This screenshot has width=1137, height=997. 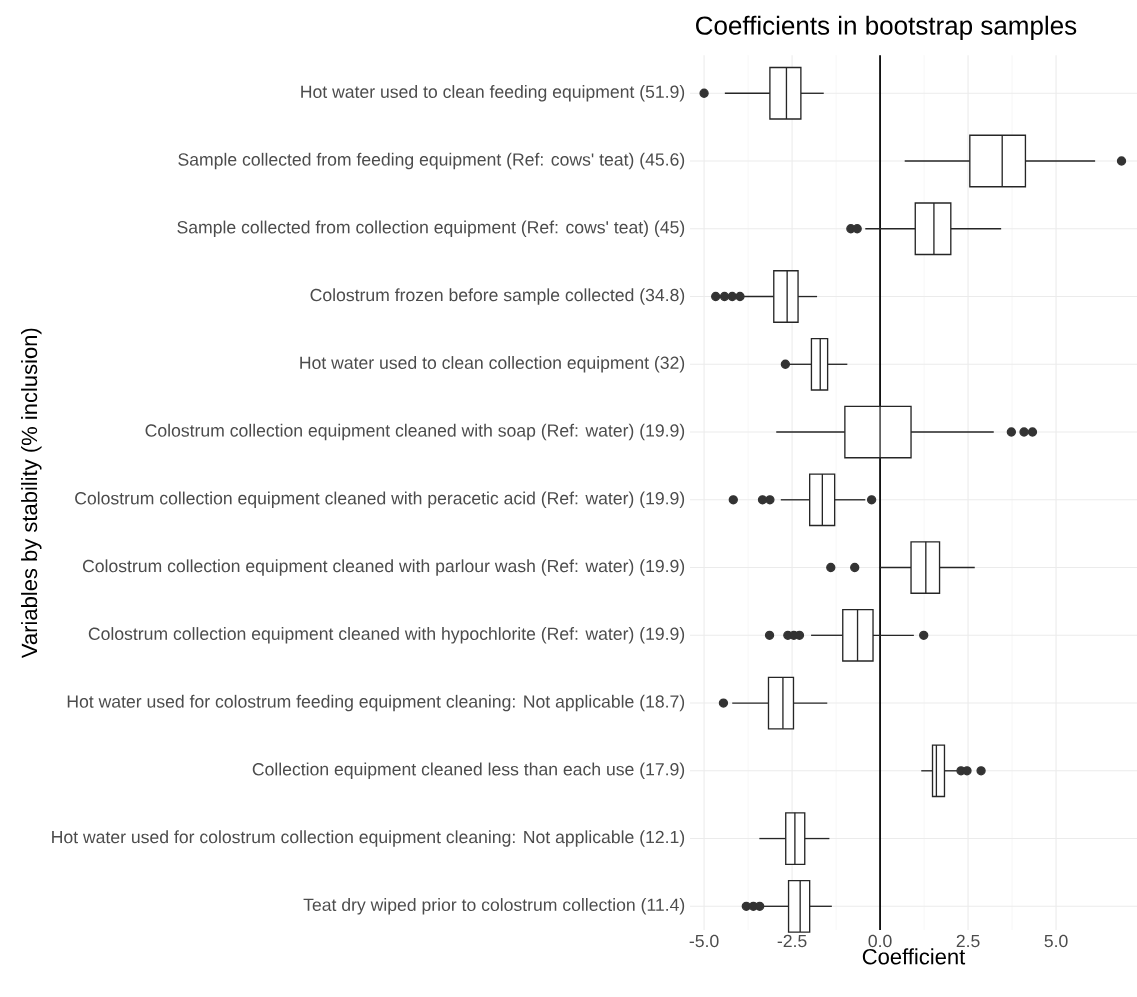 What do you see at coordinates (1056, 941) in the screenshot?
I see `x-tick-label: 5.0` at bounding box center [1056, 941].